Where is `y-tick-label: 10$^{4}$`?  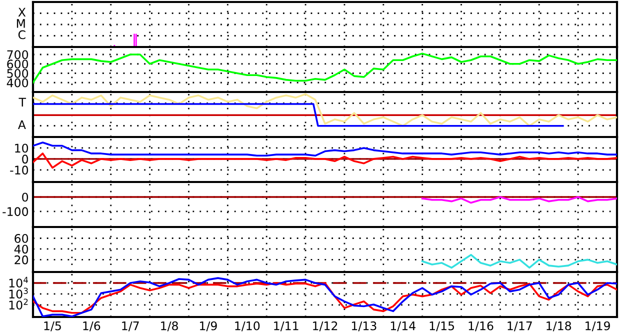
y-tick-label: 10$^{4}$ is located at coordinates (18, 282).